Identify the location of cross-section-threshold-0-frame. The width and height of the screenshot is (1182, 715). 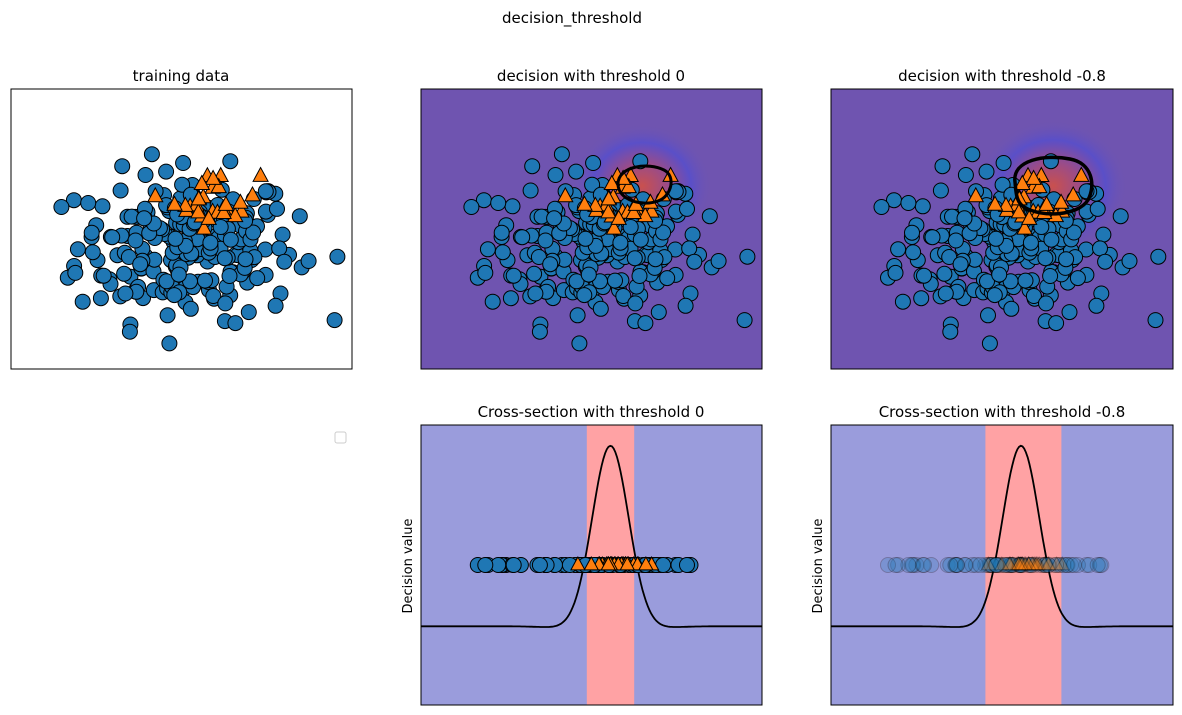
(591, 565).